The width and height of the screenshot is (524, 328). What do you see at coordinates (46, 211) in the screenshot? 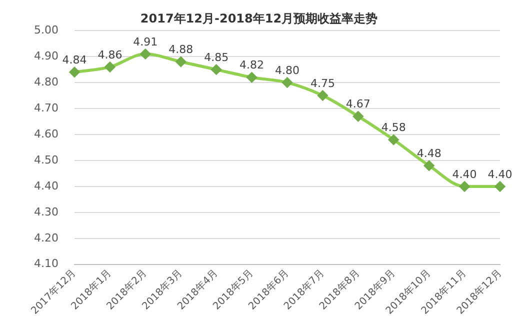
I see `y-tick-label: 4.30` at bounding box center [46, 211].